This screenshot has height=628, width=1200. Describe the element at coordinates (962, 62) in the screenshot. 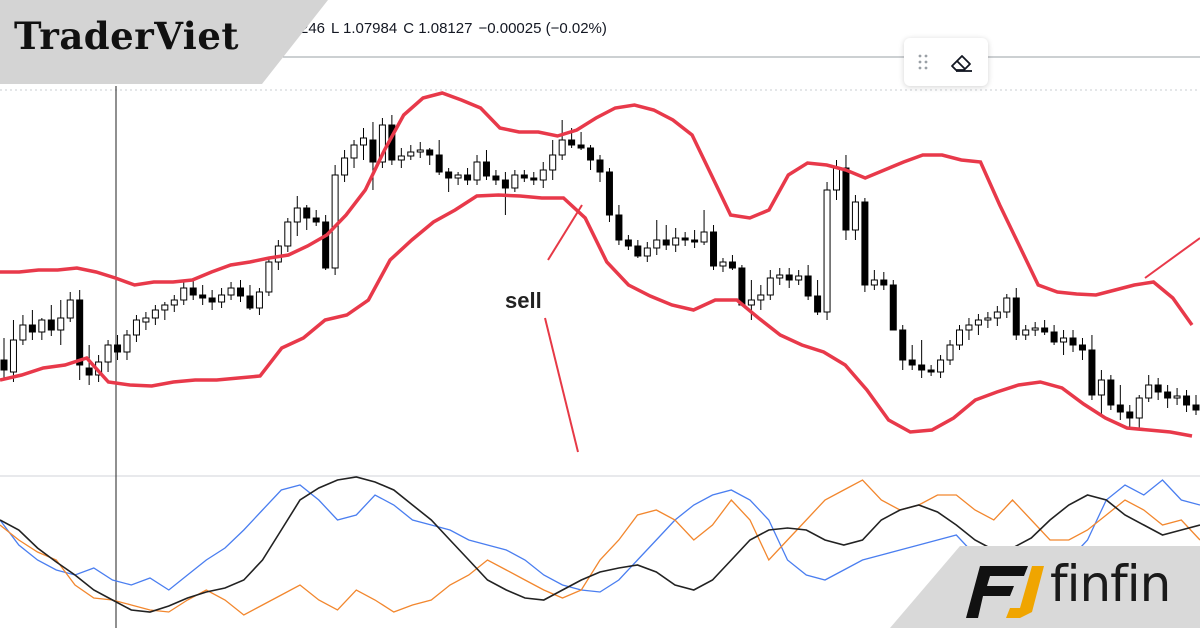

I see `eraser-icon` at that location.